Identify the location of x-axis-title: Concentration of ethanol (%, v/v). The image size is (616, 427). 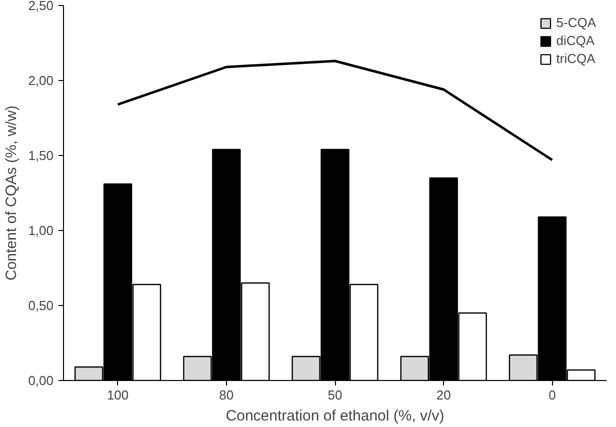
(335, 416).